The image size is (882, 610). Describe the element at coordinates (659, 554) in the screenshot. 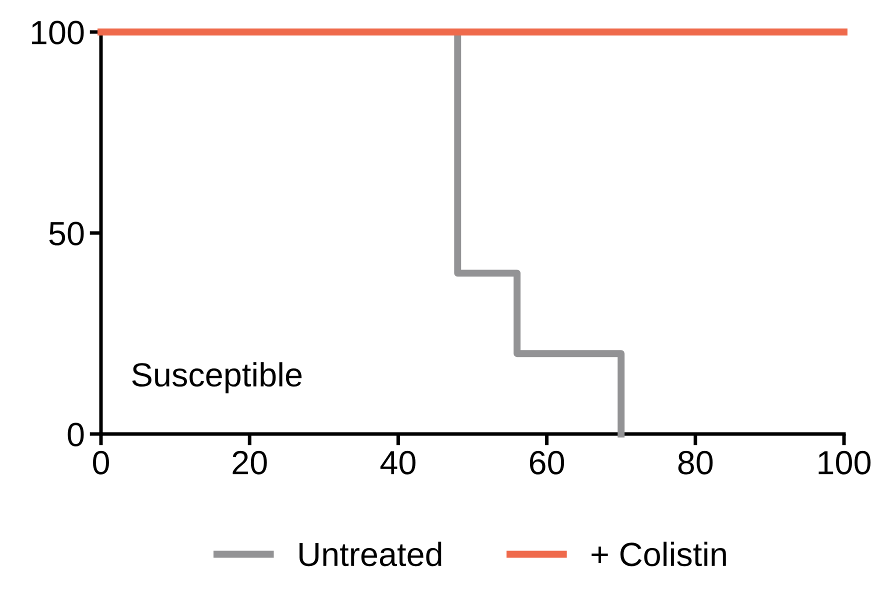

I see `legend-label: + Colistin` at that location.